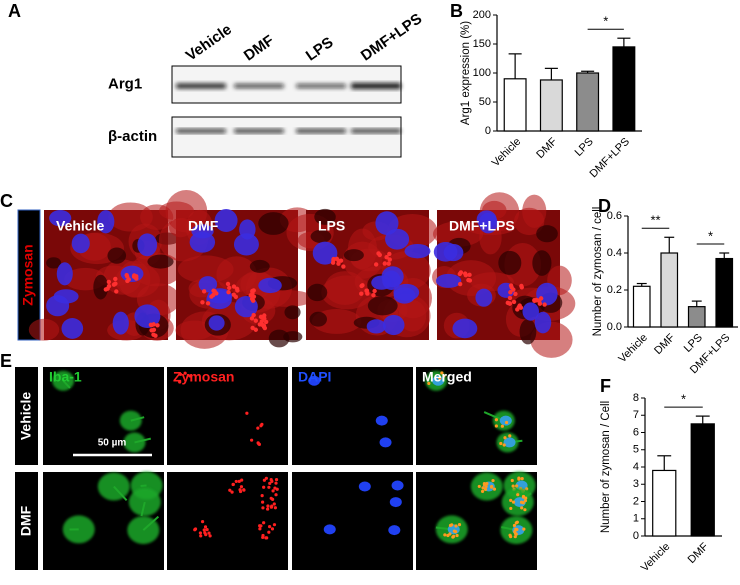 This screenshot has width=740, height=585. What do you see at coordinates (636, 398) in the screenshot?
I see `y-tick-label: 8` at bounding box center [636, 398].